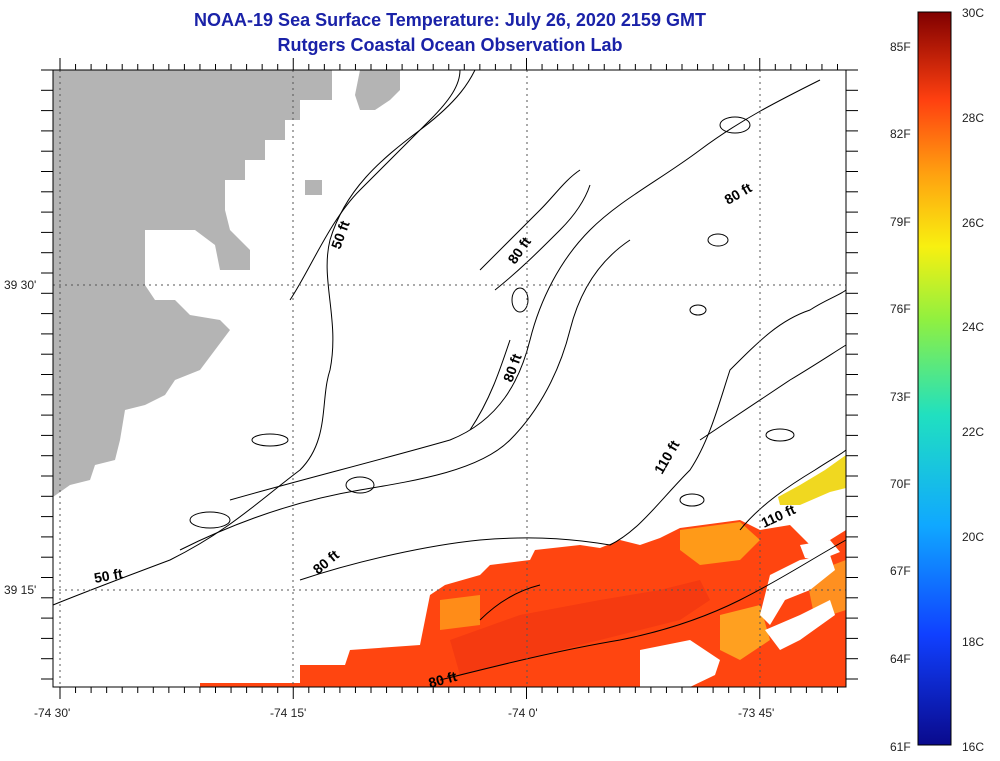  Describe the element at coordinates (900, 659) in the screenshot. I see `colorbar-fahrenheit-label: 64F` at that location.